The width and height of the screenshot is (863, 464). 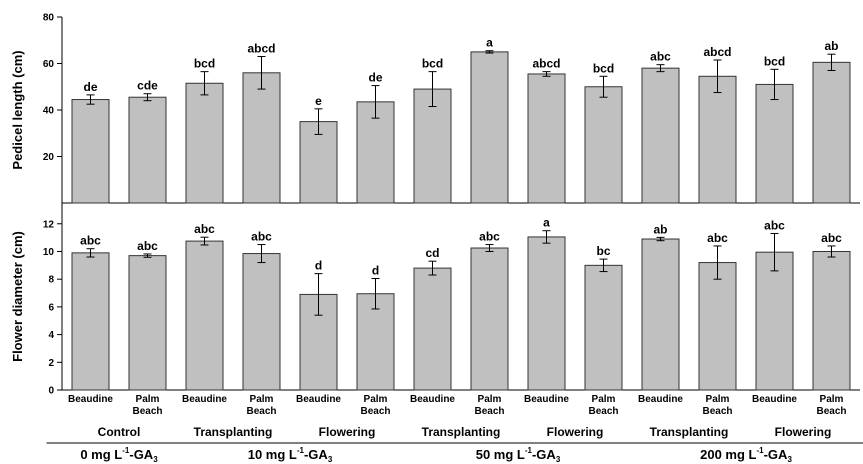 What do you see at coordinates (17, 296) in the screenshot?
I see `diameter-y-axis-label: Flower diameter (cm)` at bounding box center [17, 296].